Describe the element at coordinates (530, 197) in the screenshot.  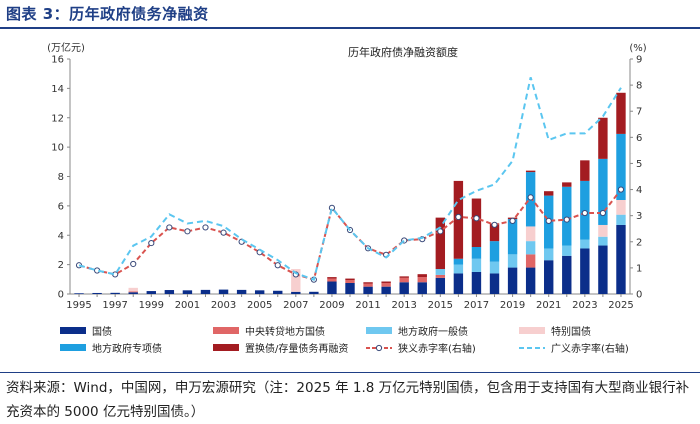
I see `point-狭义赤字率(右轴)-2020` at that location.